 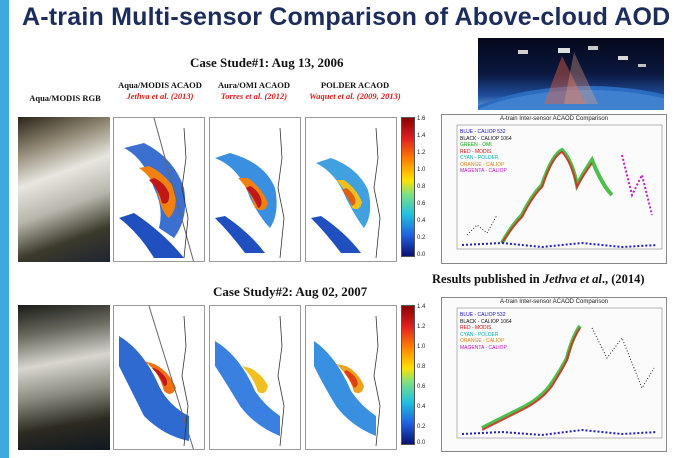 I want to click on omi-acaod-map-case2, so click(x=255, y=377).